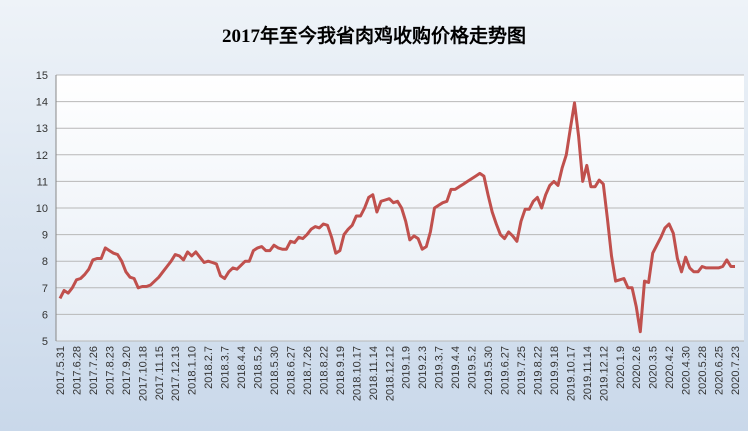 Image resolution: width=748 pixels, height=431 pixels. I want to click on x-tick-label: 2018.9.19, so click(341, 370).